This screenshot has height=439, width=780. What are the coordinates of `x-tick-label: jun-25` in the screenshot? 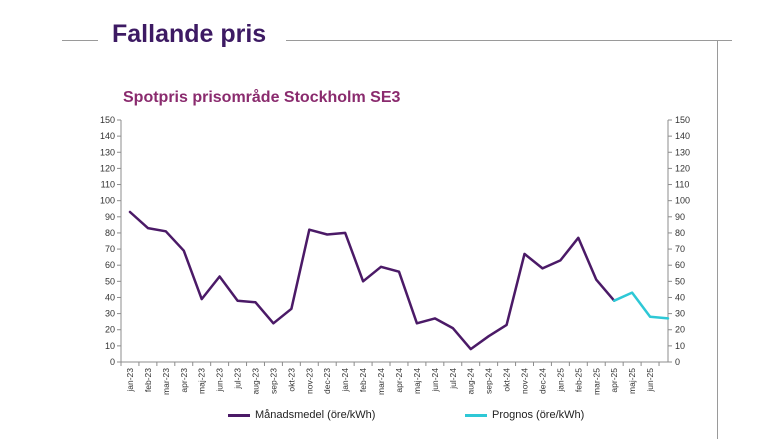 It's located at (650, 380).